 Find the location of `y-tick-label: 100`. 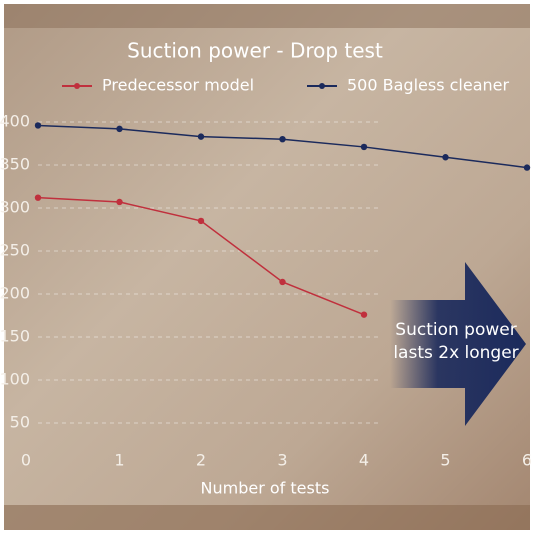

y-tick-label: 100 is located at coordinates (15, 379).